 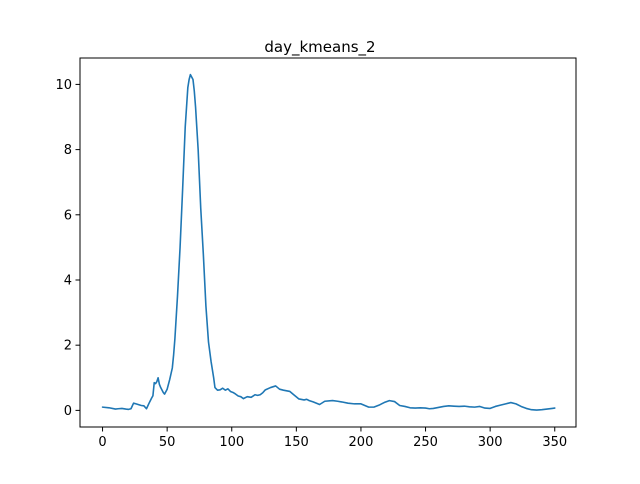 What do you see at coordinates (67, 248) in the screenshot?
I see `y-axis: 0 2 4 6 8 10` at bounding box center [67, 248].